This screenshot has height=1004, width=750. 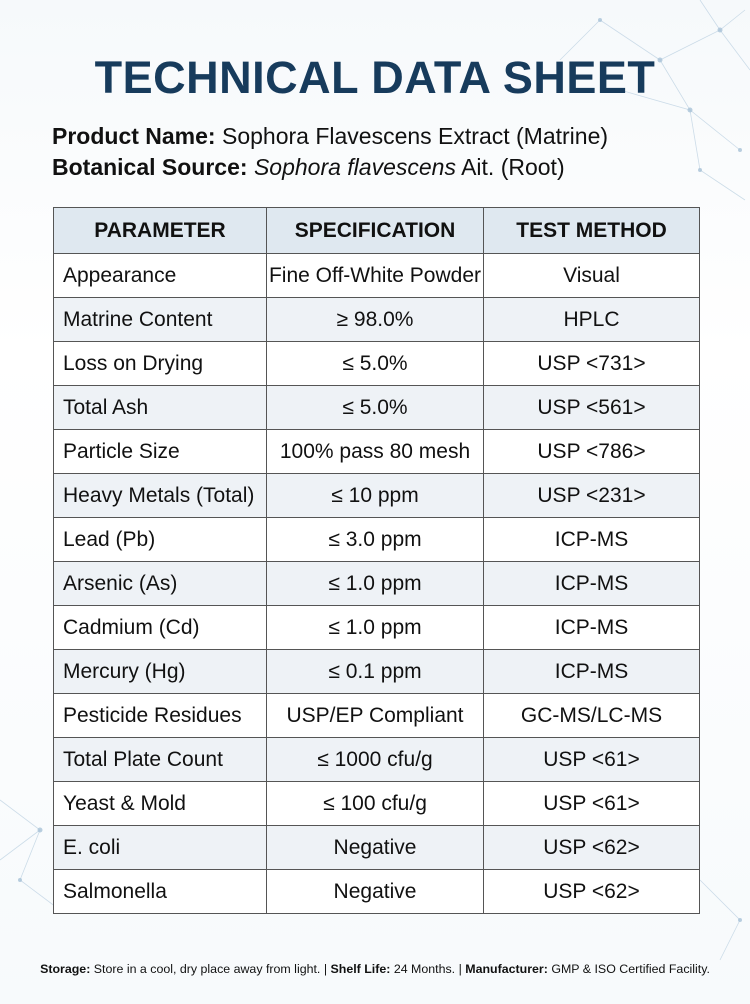 I want to click on product-name-label: Product Name:, so click(x=134, y=136).